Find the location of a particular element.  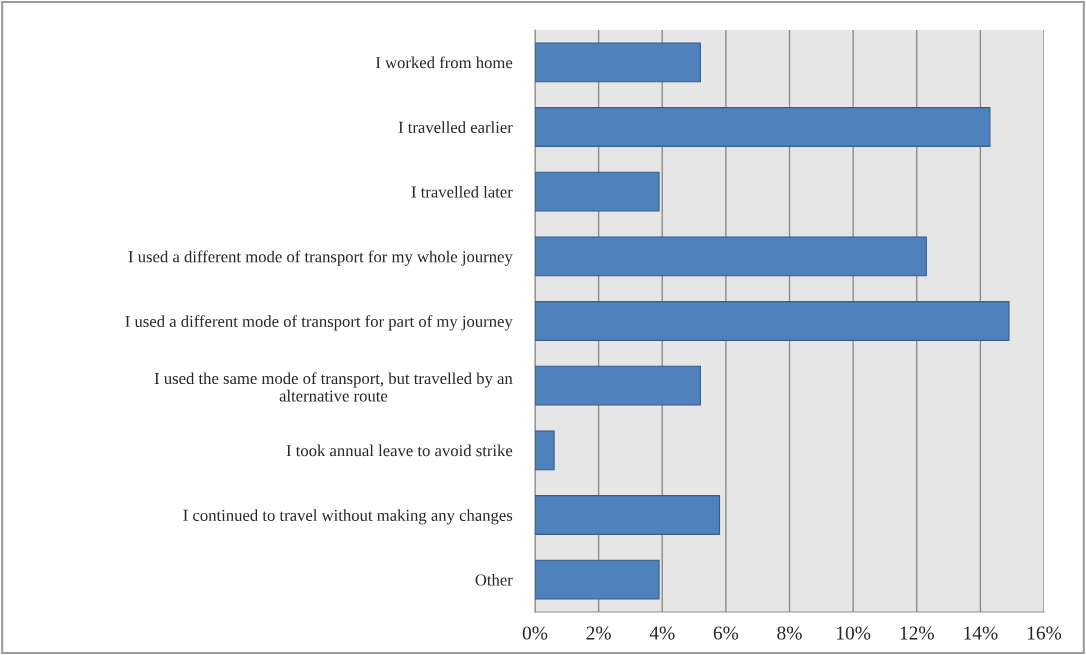

y-tick-label: I continued to travel without making any changes is located at coordinates (348, 517).